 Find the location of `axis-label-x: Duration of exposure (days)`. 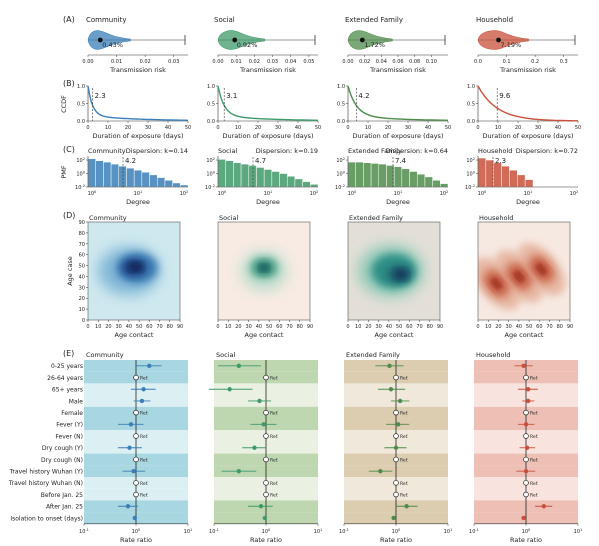

axis-label-x: Duration of exposure (days) is located at coordinates (398, 136).